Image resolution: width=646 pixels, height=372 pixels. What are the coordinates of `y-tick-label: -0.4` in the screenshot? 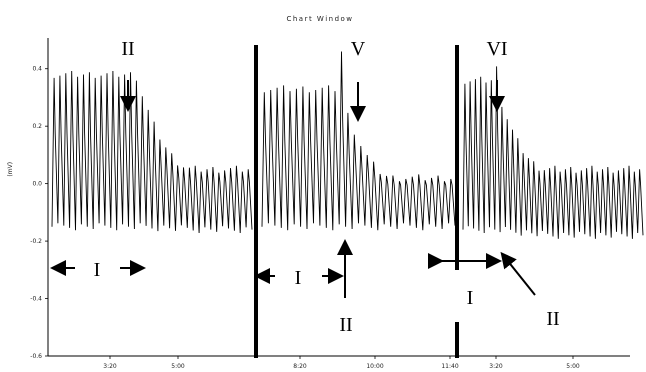 It's located at (36, 299).